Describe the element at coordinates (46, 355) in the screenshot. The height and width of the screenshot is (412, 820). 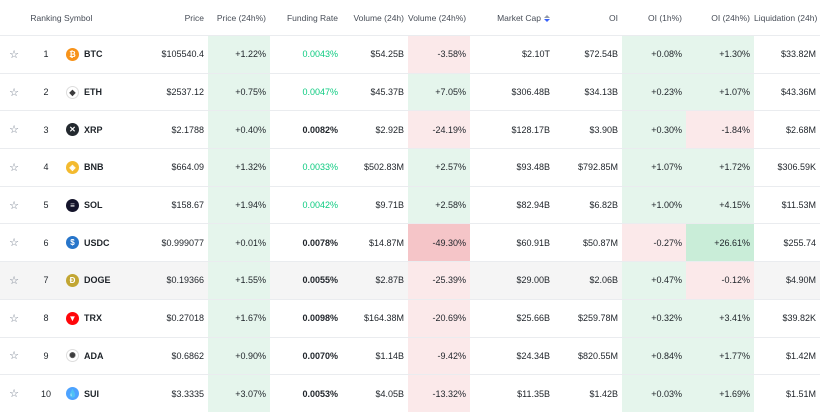
I see `rank-cell: 9` at that location.